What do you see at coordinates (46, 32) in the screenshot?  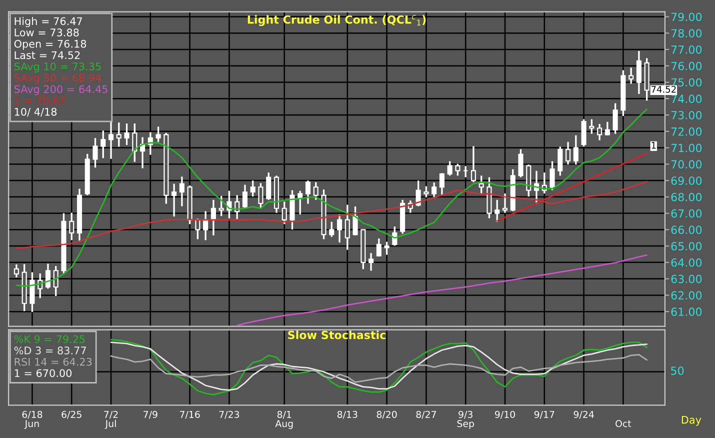 I see `annotation: Low = 73.88` at bounding box center [46, 32].